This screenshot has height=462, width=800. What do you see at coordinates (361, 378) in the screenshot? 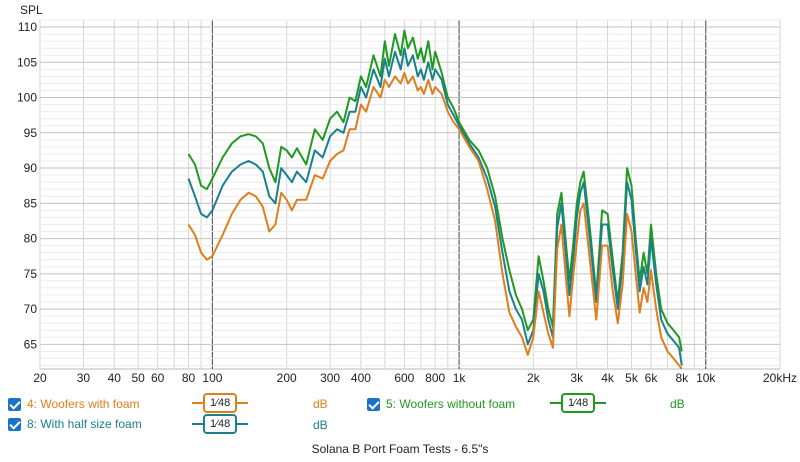
I see `x-tick-label: 400` at bounding box center [361, 378].